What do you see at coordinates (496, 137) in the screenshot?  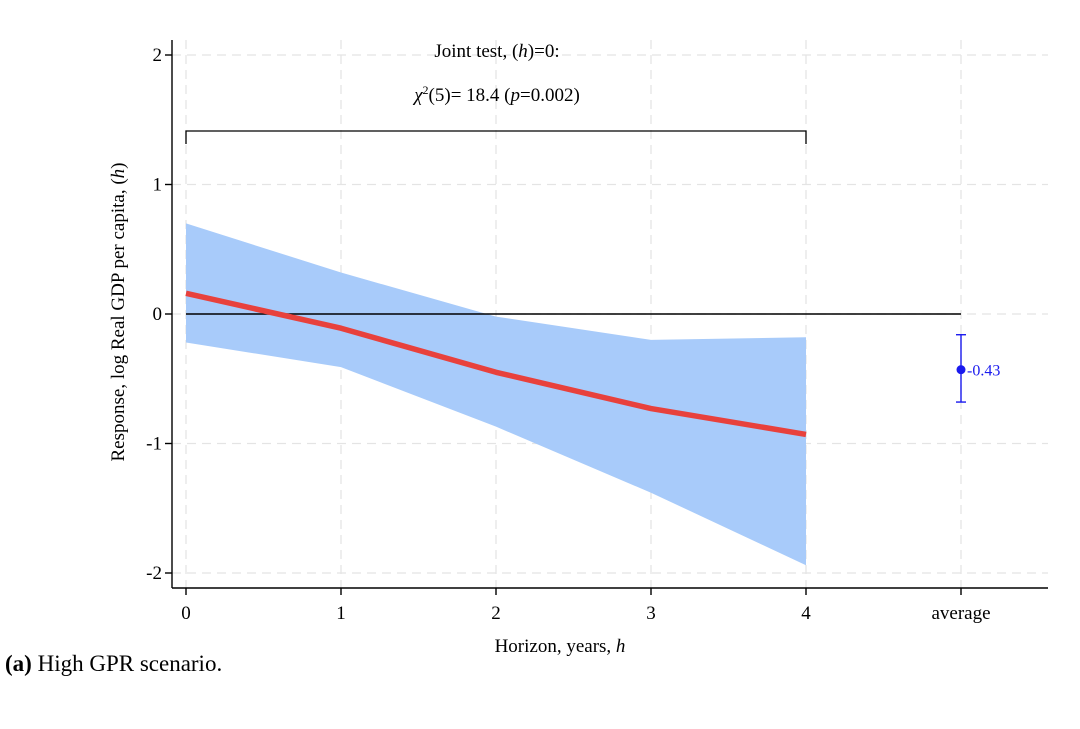 I see `joint-test-bracket` at bounding box center [496, 137].